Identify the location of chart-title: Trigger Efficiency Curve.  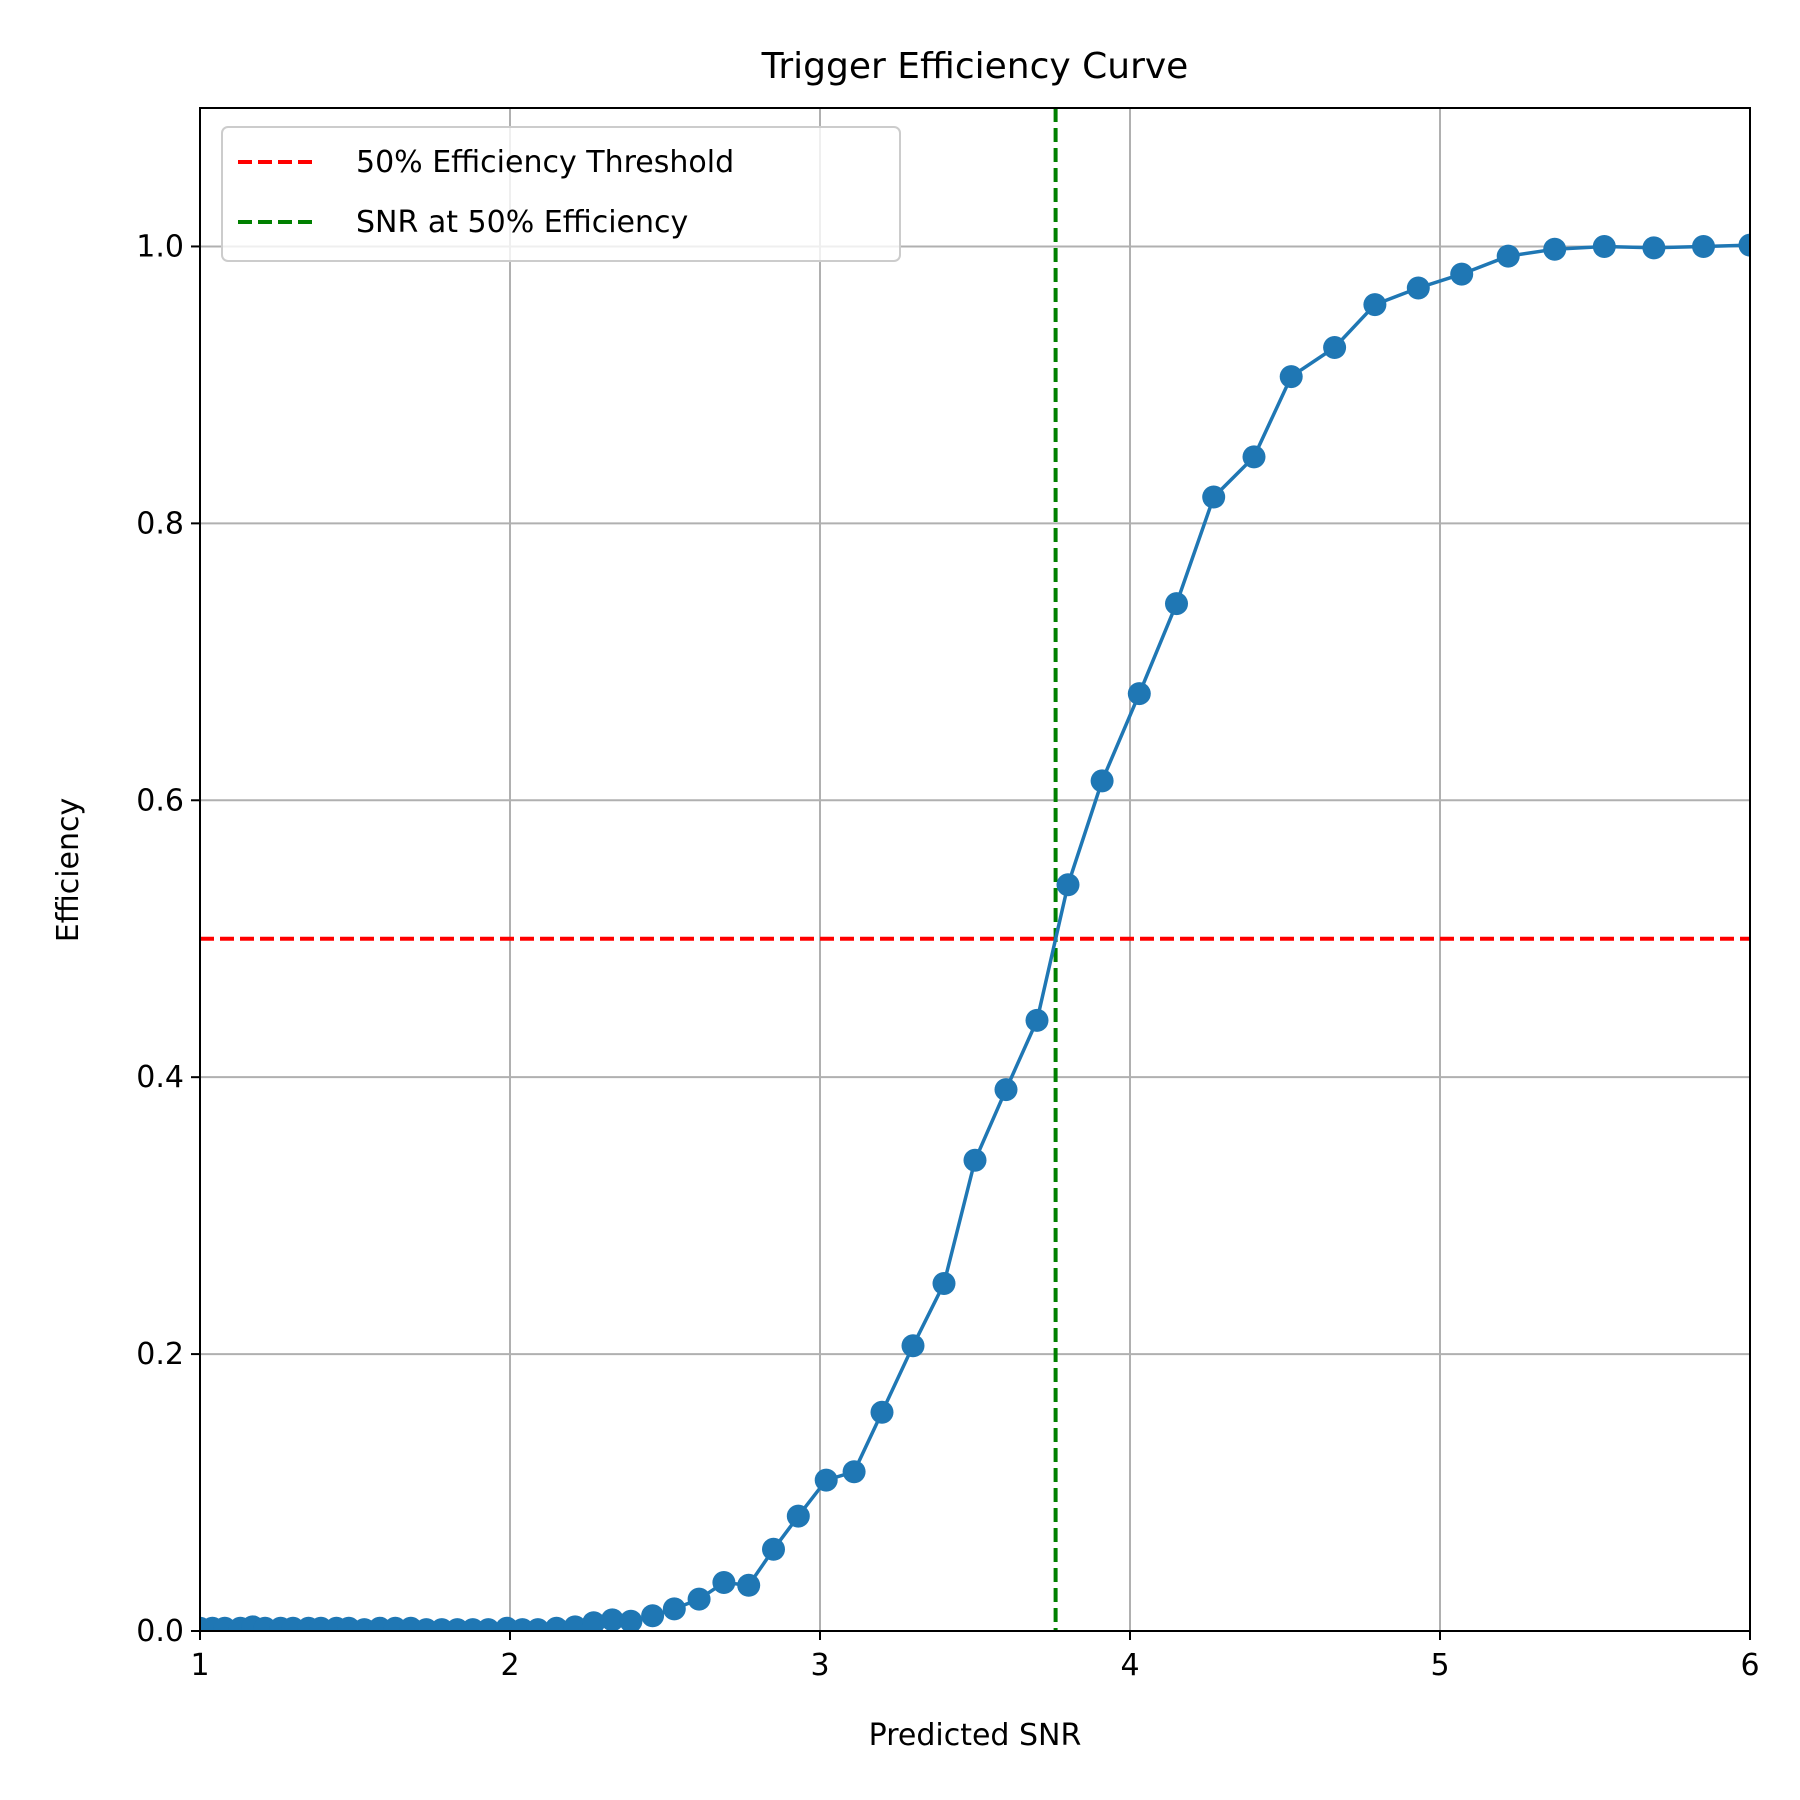
(975, 66).